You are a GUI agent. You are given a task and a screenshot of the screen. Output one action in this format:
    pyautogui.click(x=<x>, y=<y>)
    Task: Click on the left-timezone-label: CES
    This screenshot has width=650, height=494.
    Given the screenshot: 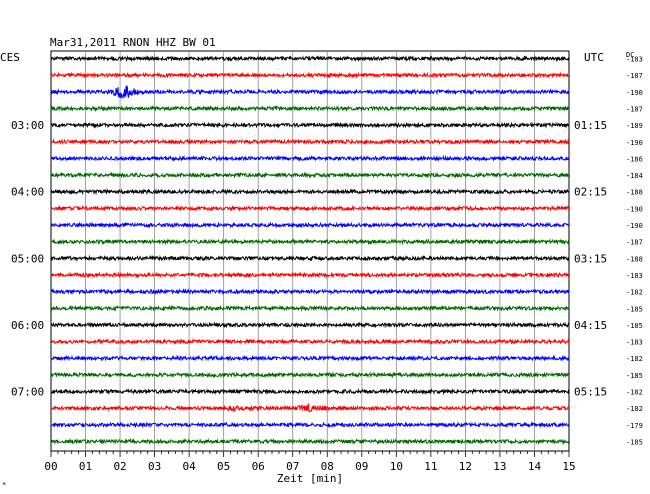 What is the action you would take?
    pyautogui.click(x=10, y=57)
    